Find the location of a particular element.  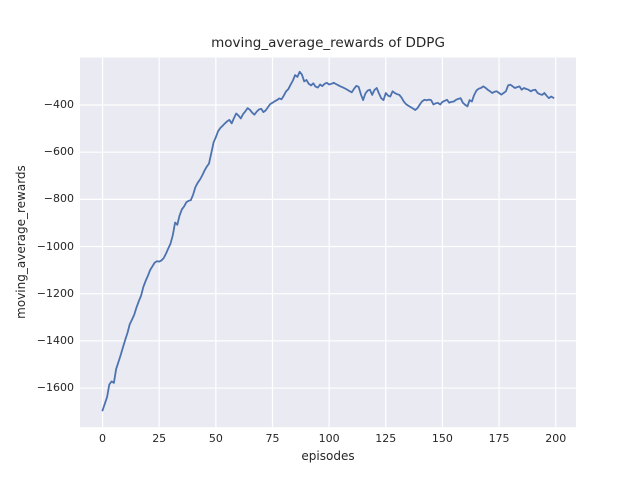

x-tick-label: 0 is located at coordinates (103, 438).